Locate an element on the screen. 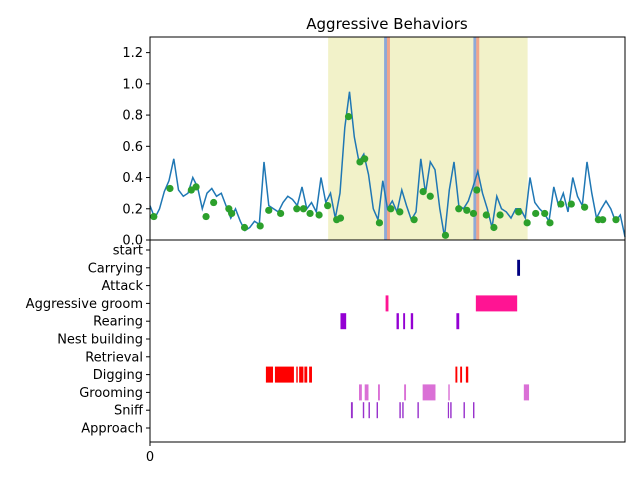  y-tick-label-1: 0.2 is located at coordinates (132, 209).